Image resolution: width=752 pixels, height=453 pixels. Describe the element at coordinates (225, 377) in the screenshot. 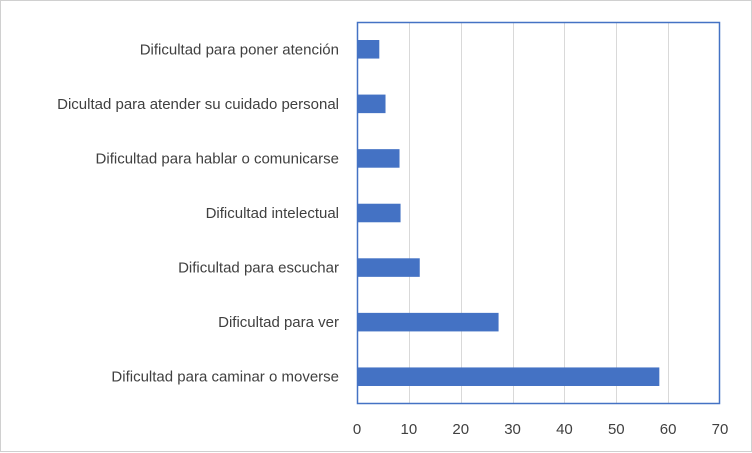

I see `category-label-7: Dificultad para caminar o moverse` at that location.